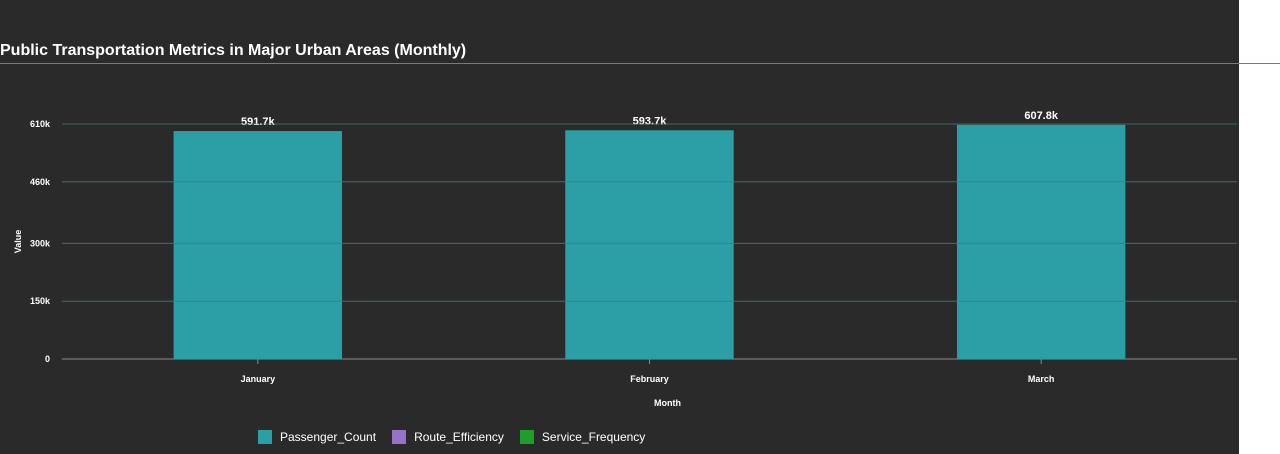 The width and height of the screenshot is (1280, 454). I want to click on legend-label: Service_Frequency, so click(593, 437).